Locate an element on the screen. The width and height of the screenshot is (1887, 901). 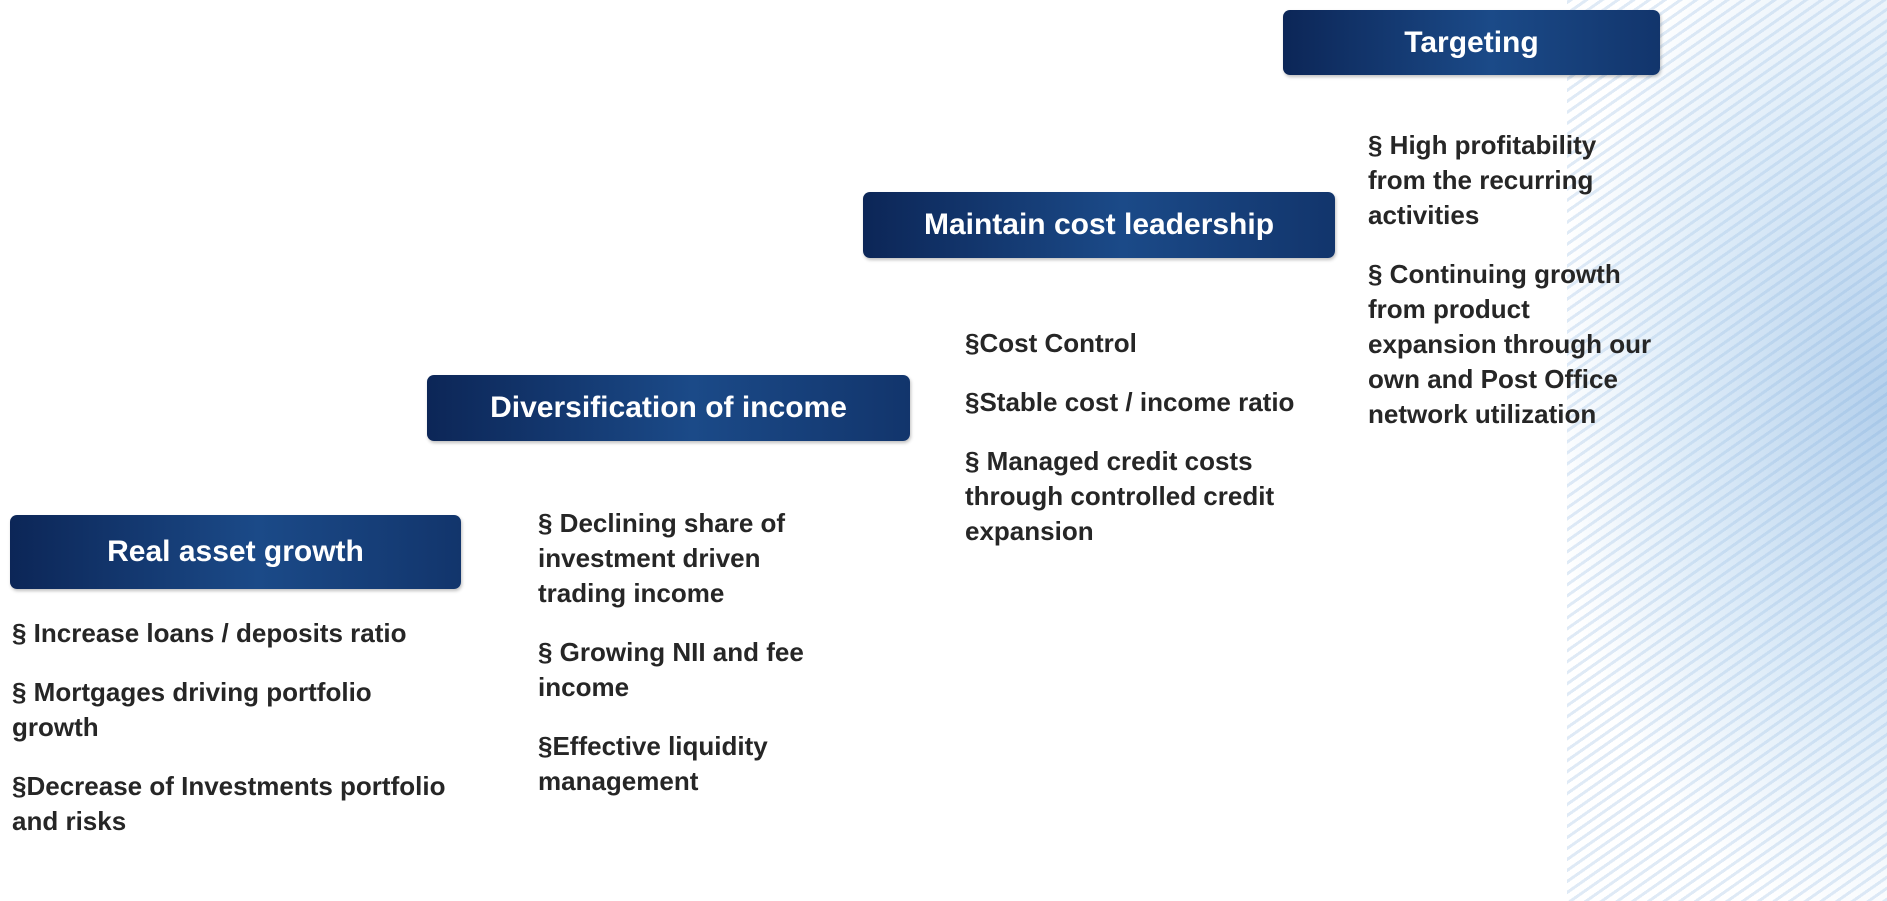
bullet-point: § Increase loans / deposits ratio is located at coordinates (209, 633).